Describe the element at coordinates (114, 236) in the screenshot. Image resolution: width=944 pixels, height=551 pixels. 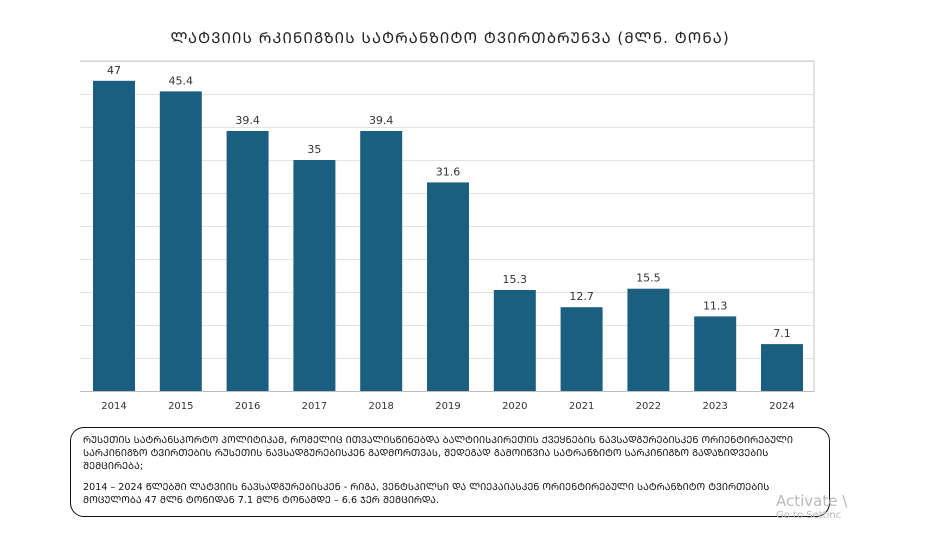
I see `bar-2014` at that location.